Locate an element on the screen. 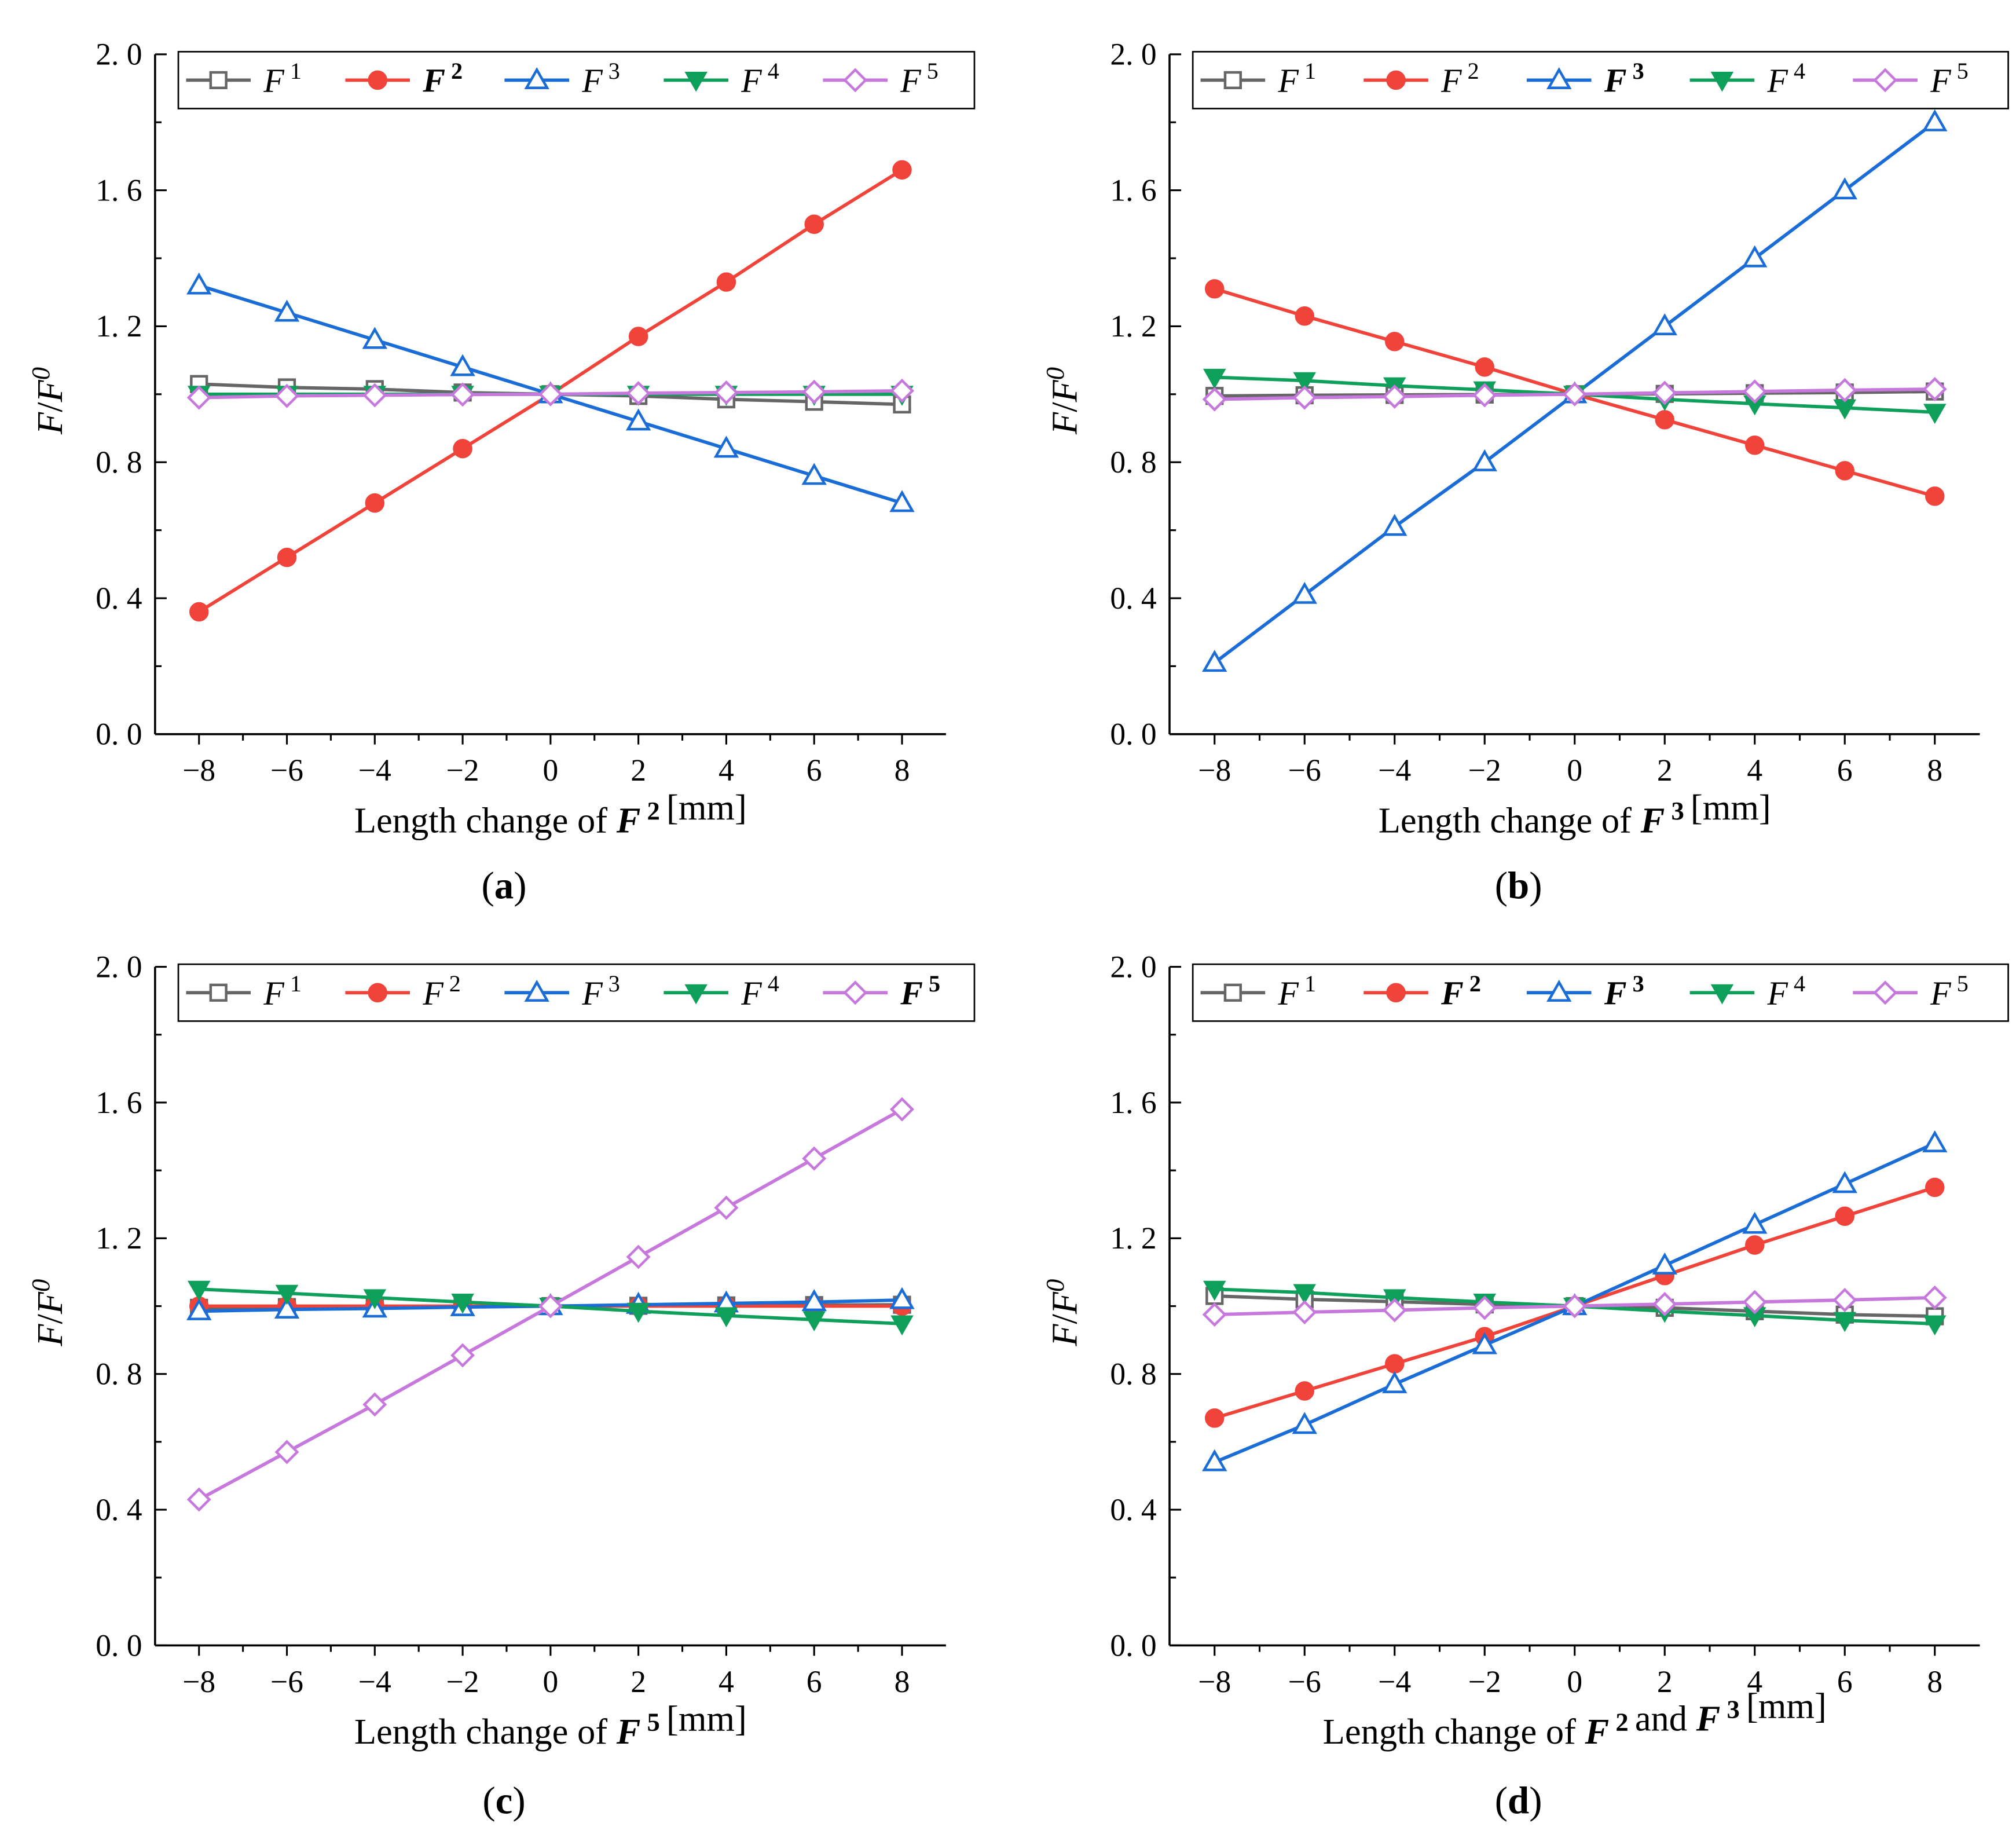  legend-item-f5: F 5 is located at coordinates (1911, 78).